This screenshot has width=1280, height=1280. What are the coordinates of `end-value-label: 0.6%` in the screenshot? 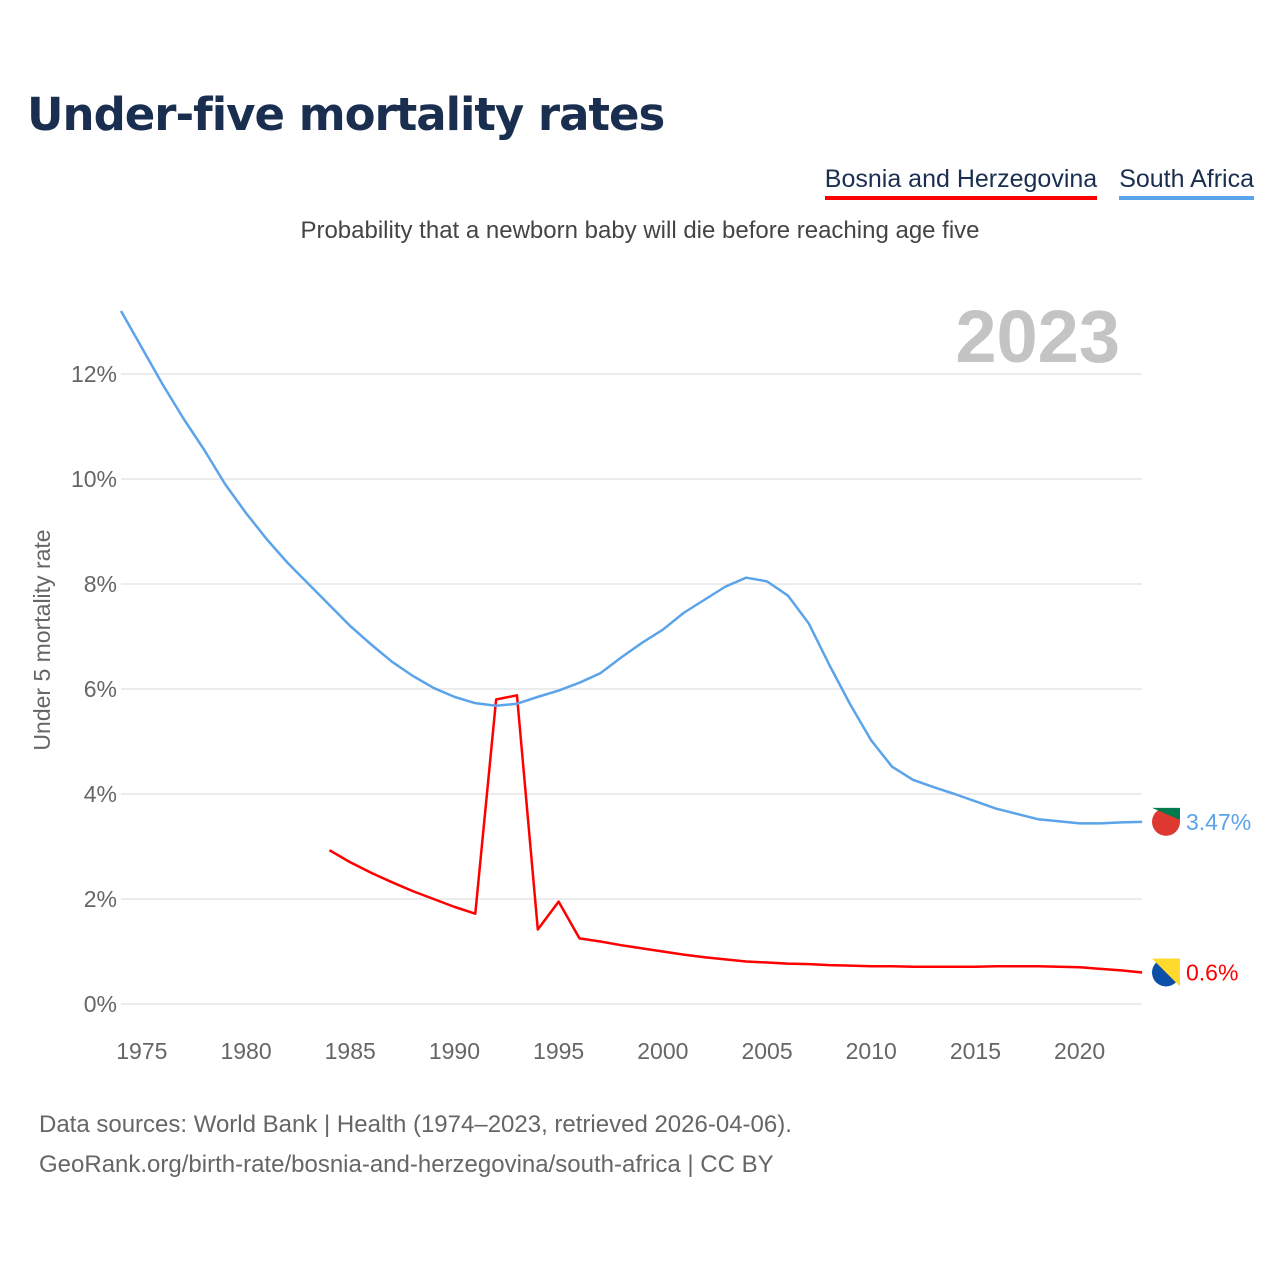 It's located at (1212, 973).